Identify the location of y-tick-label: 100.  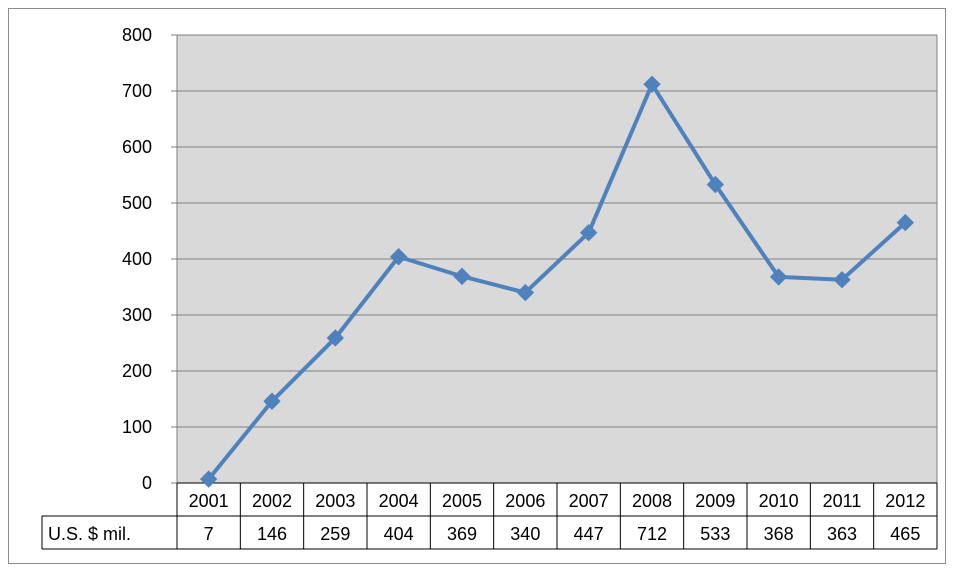
(137, 427).